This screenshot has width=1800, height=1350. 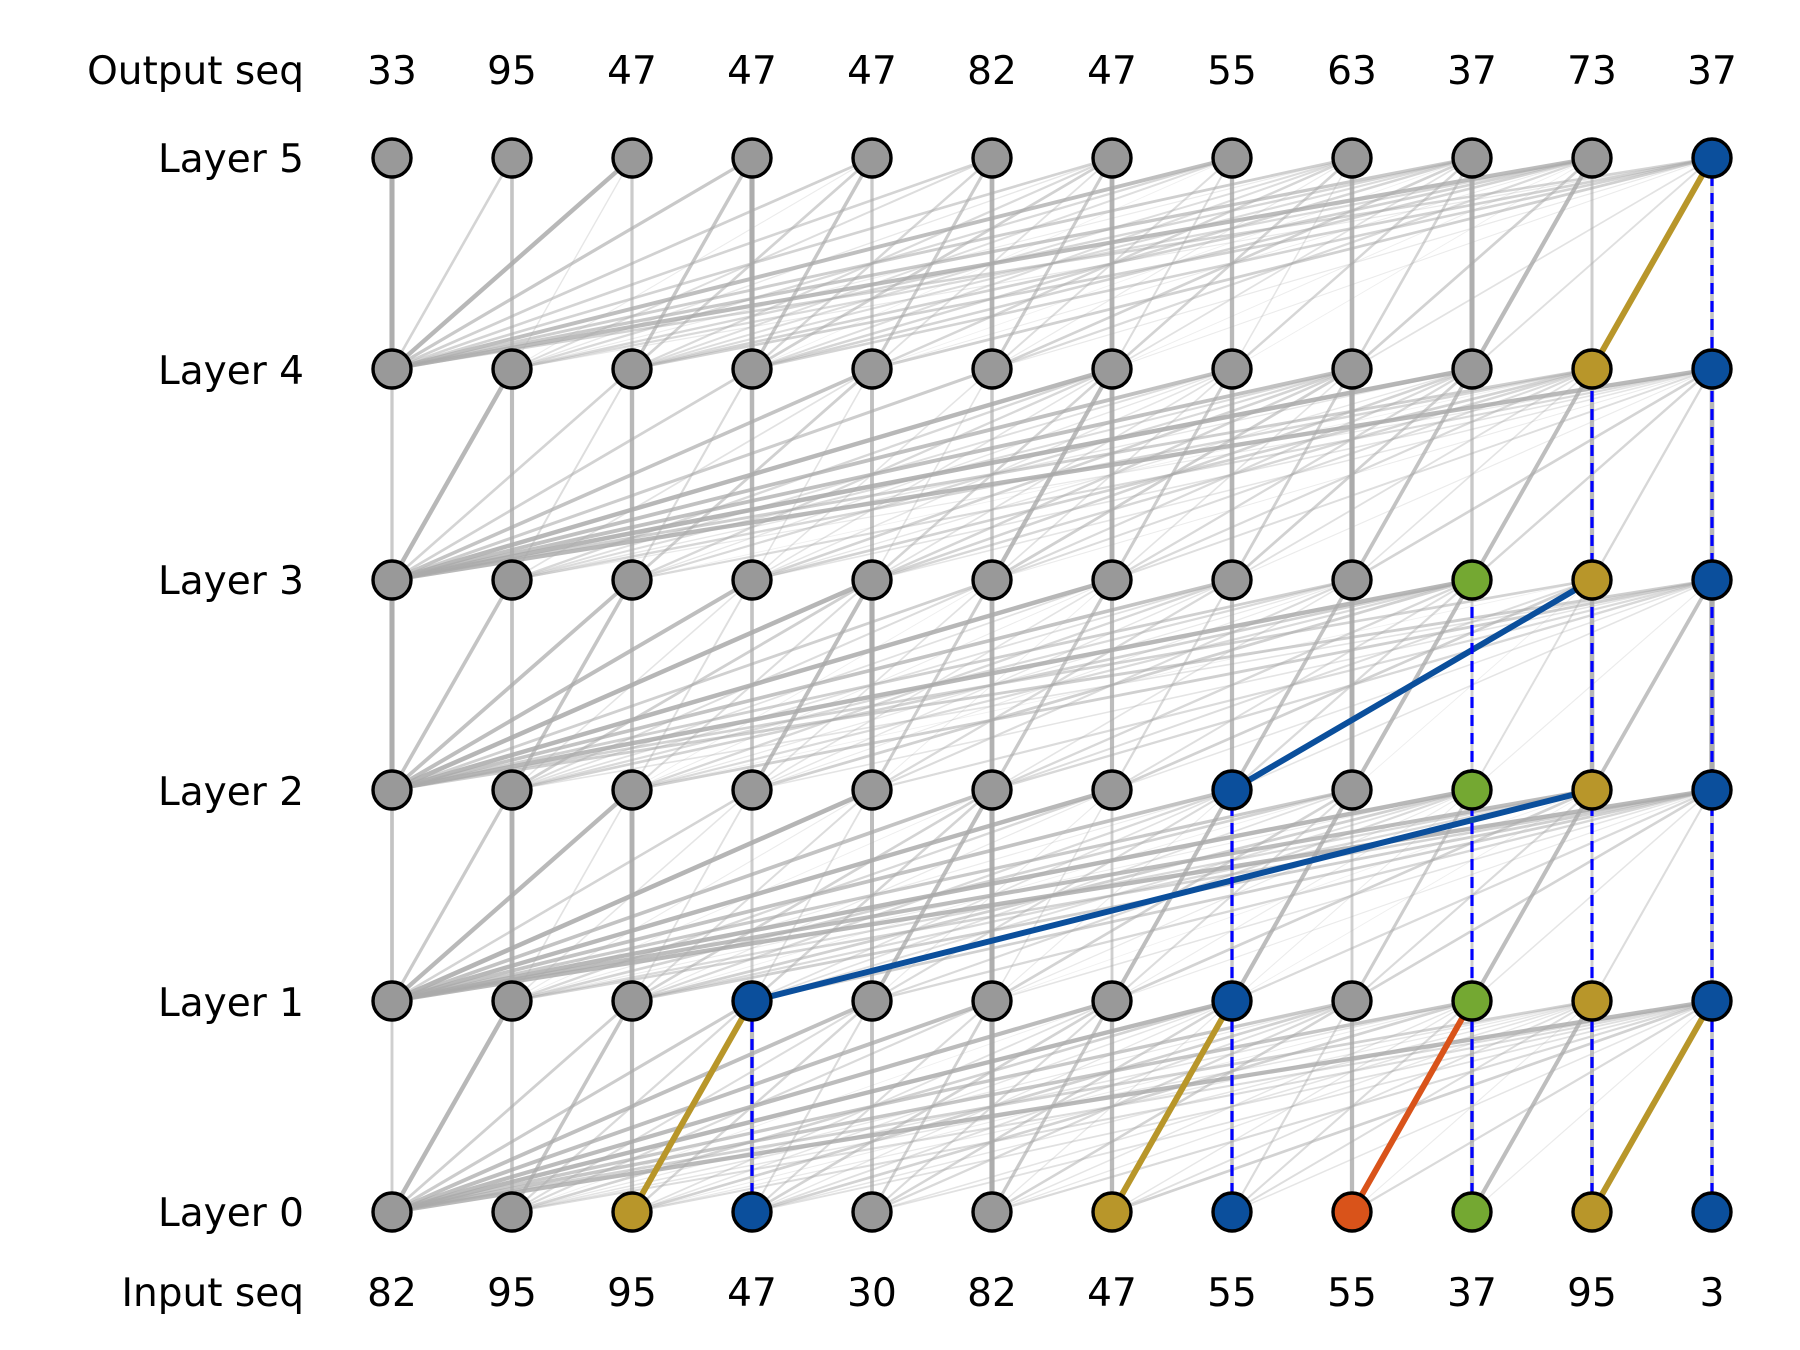 What do you see at coordinates (872, 1001) in the screenshot?
I see `node-layer1-col4` at bounding box center [872, 1001].